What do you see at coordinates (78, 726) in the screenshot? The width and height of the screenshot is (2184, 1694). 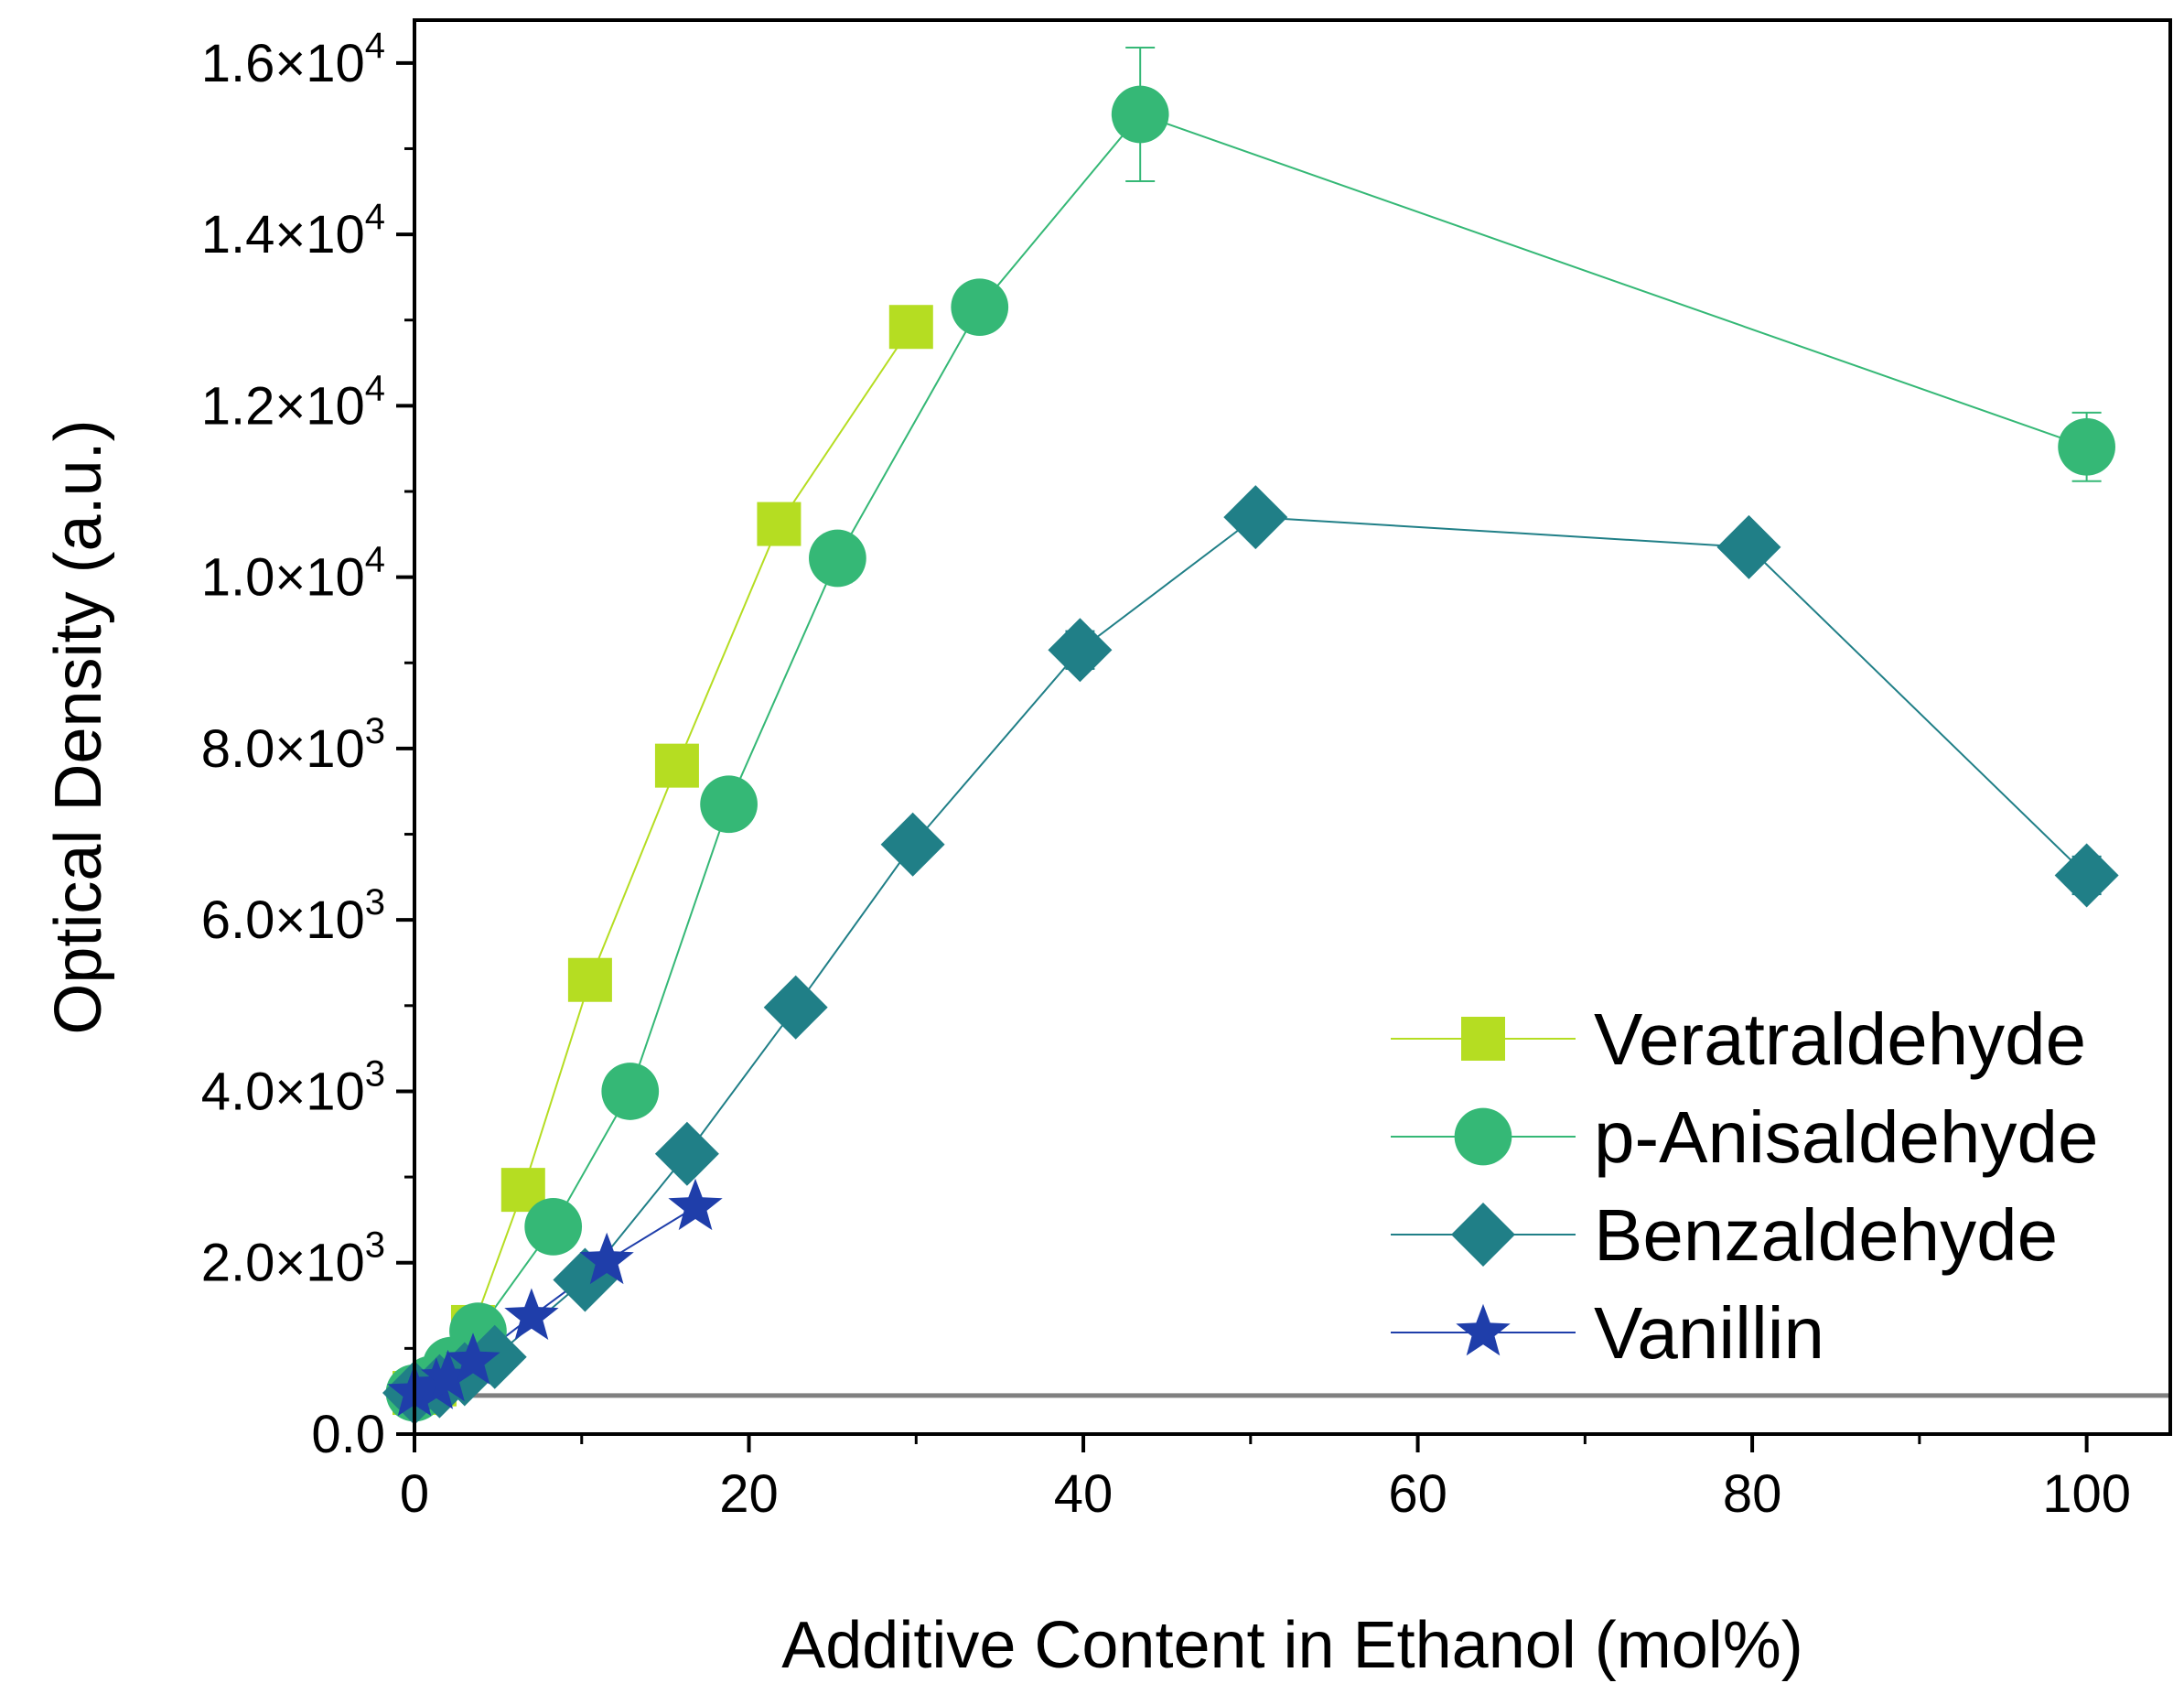 I see `y-axis-title: Optical Density (a.u.)` at bounding box center [78, 726].